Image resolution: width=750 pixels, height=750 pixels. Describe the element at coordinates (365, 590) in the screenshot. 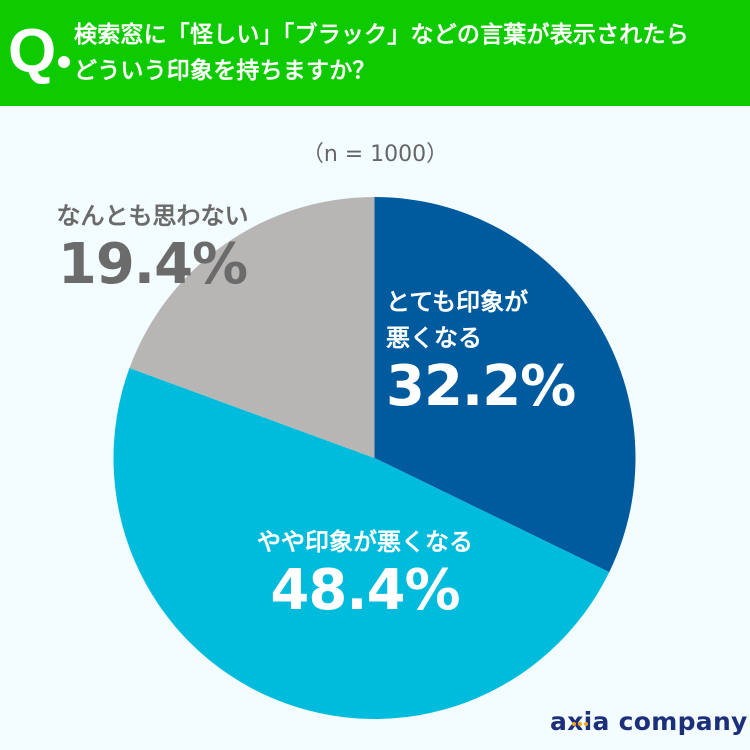

I see `label-somewhat-bad-percent: 48.4%` at that location.